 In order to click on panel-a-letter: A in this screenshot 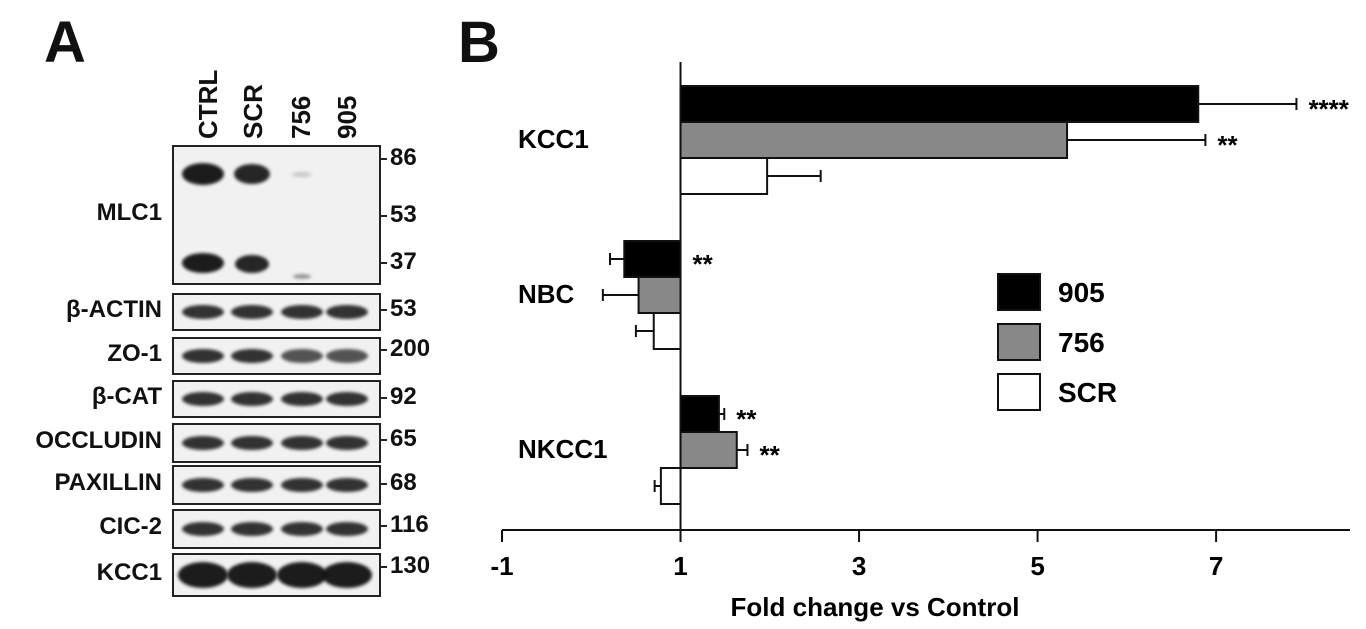, I will do `click(65, 42)`.